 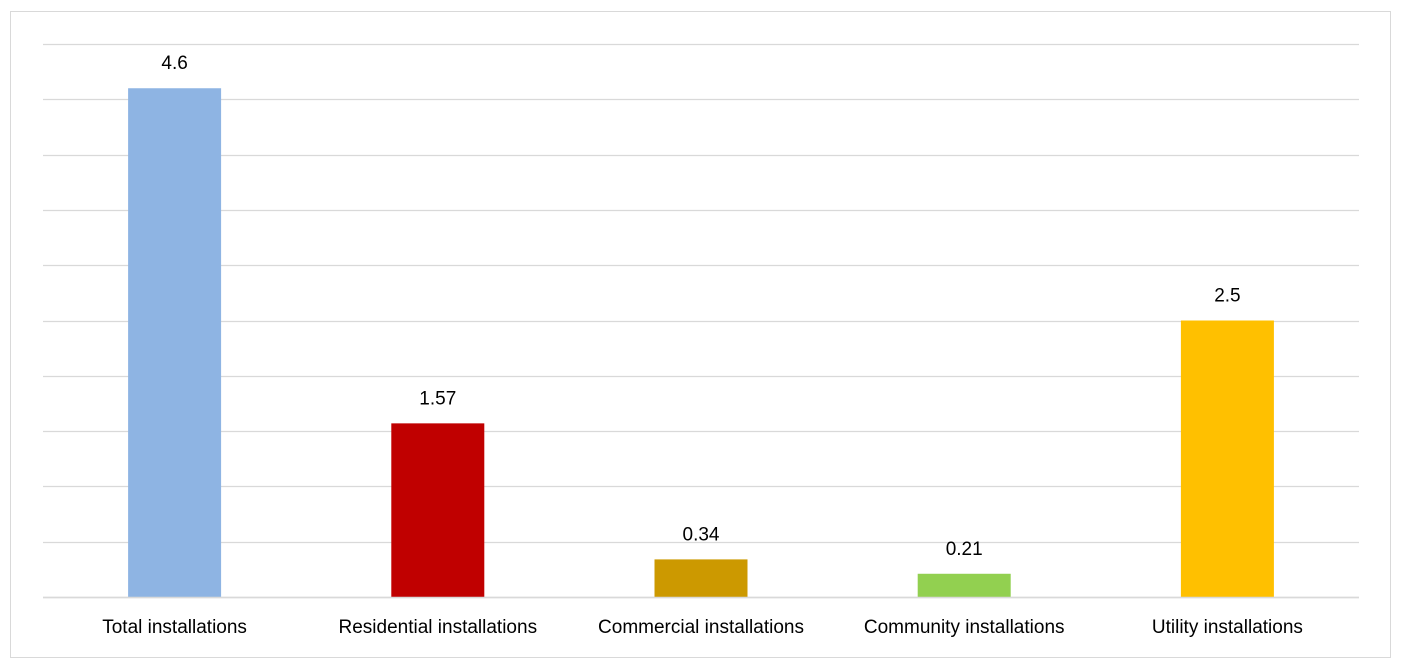 I want to click on data-label: 0.21, so click(x=964, y=549).